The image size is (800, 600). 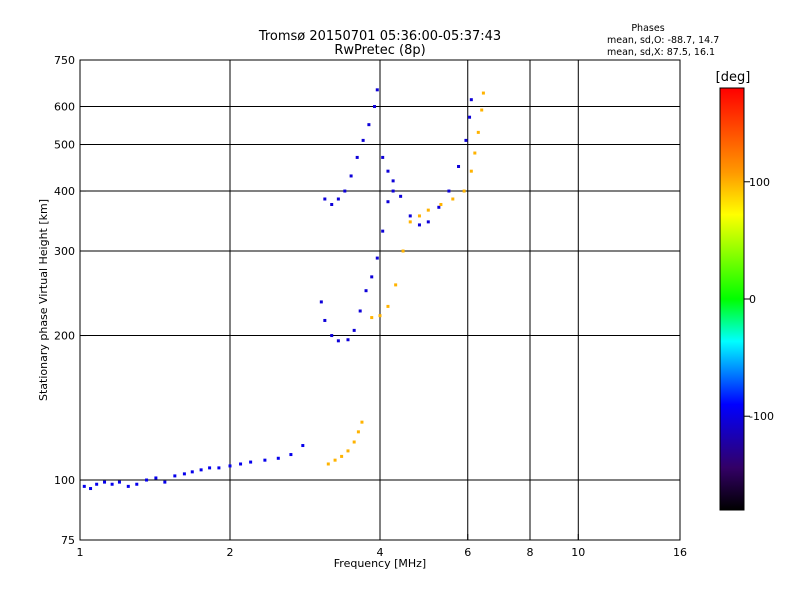 What do you see at coordinates (759, 182) in the screenshot?
I see `colorbar-tick-label: 100` at bounding box center [759, 182].